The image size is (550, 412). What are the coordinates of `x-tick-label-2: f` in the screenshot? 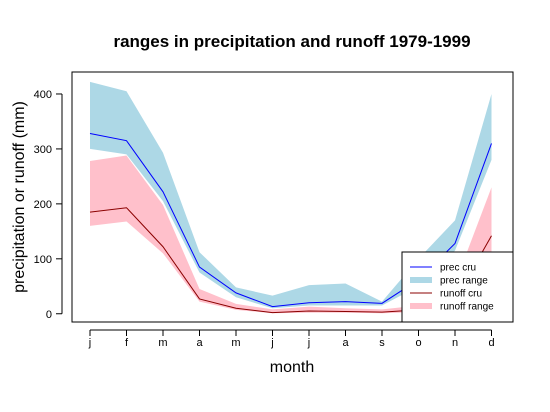 It's located at (127, 343).